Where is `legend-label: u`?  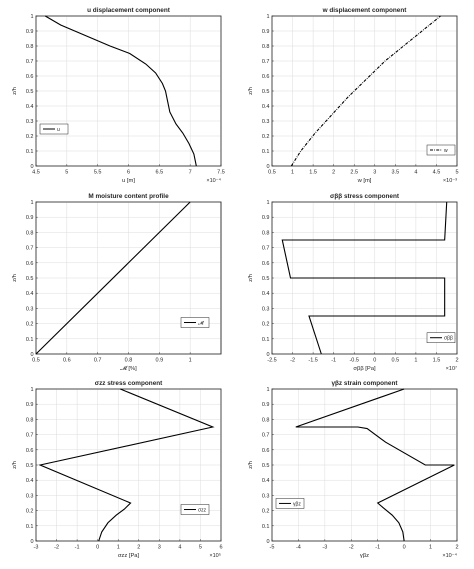
legend-label: u is located at coordinates (58, 130).